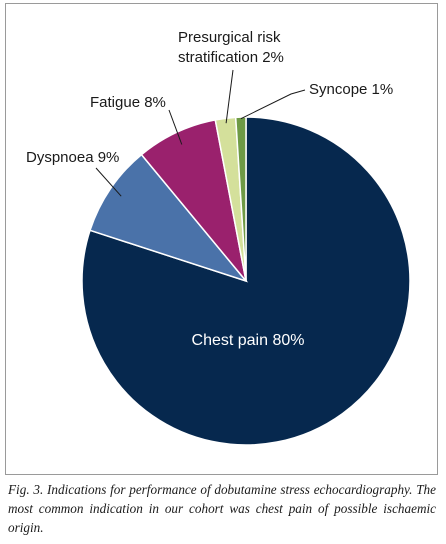  What do you see at coordinates (231, 47) in the screenshot?
I see `slice-label: Presurgical risk stratification 2%` at bounding box center [231, 47].